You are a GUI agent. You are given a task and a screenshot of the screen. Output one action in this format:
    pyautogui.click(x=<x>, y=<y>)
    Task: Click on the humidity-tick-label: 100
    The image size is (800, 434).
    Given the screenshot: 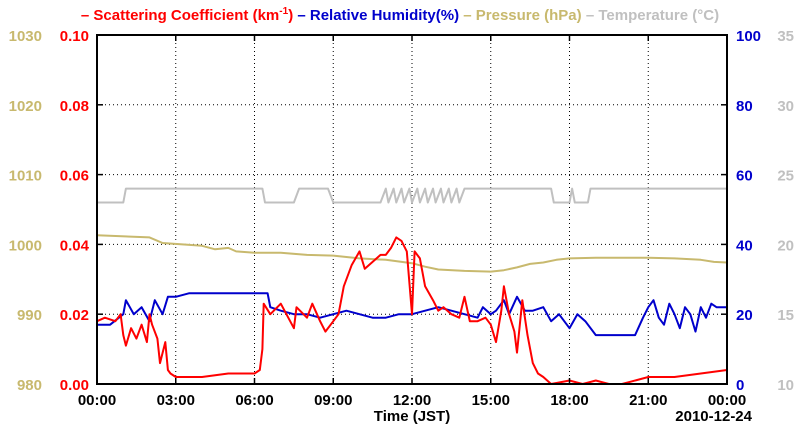 What is the action you would take?
    pyautogui.click(x=748, y=36)
    